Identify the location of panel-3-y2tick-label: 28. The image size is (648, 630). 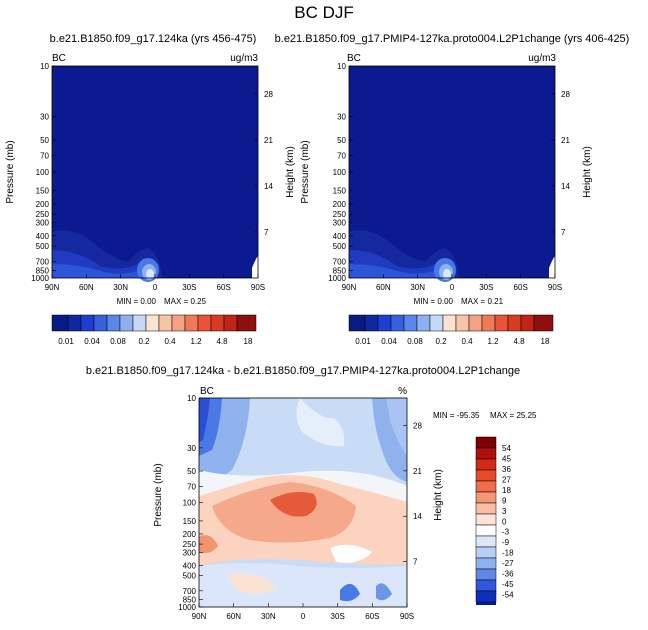
(417, 425).